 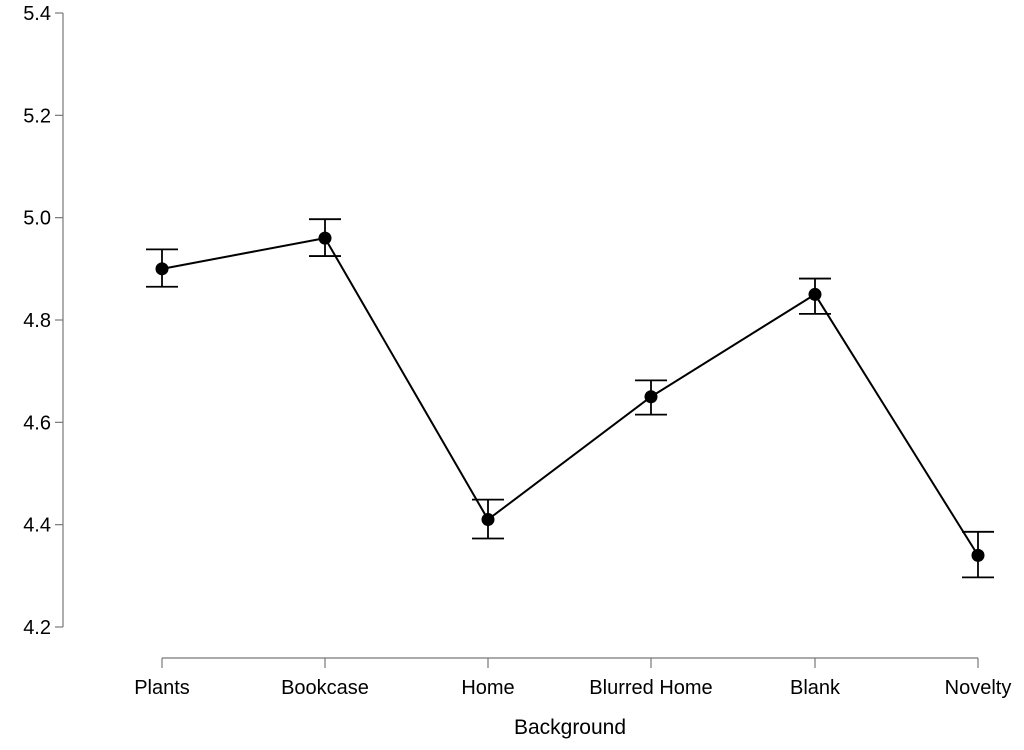 What do you see at coordinates (37, 423) in the screenshot?
I see `y-tick-label: 4.6` at bounding box center [37, 423].